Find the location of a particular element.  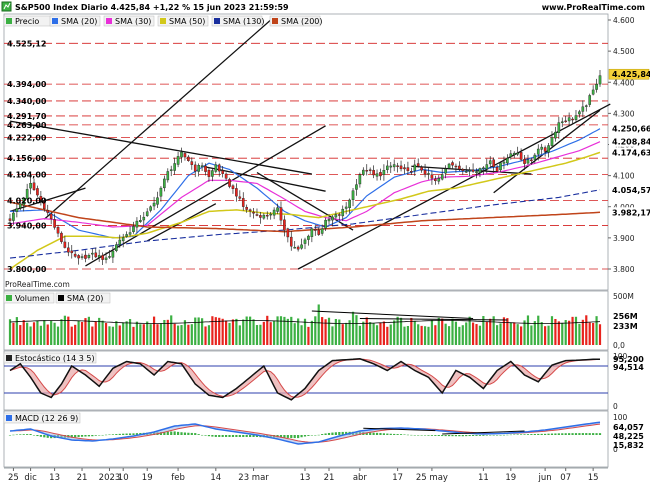

hline-label: 4.291,70 is located at coordinates (27, 116).